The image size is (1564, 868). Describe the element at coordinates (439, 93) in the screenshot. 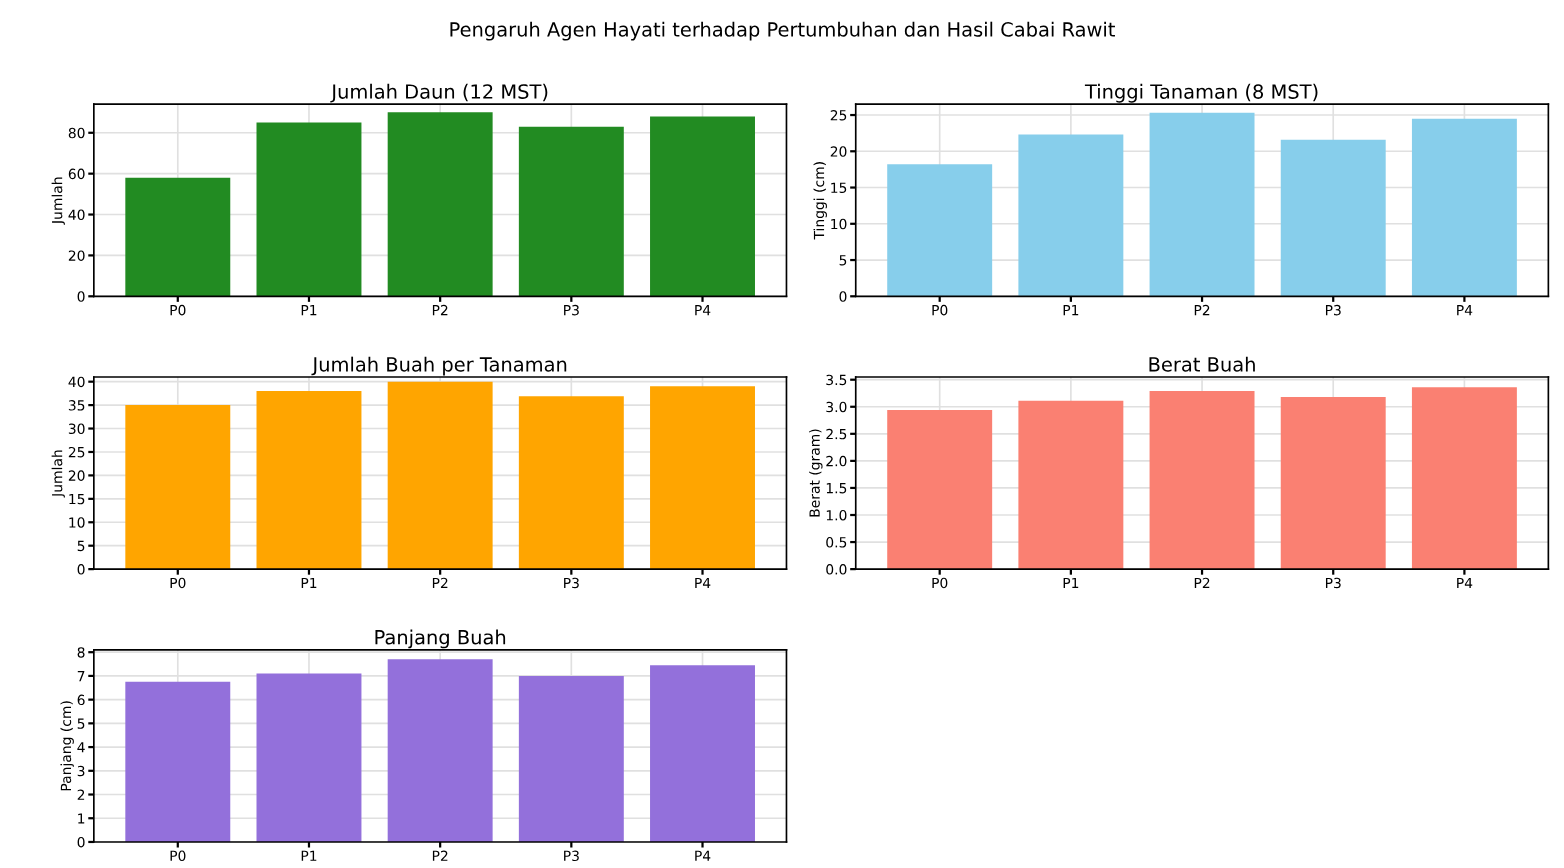

I see `chart-title: Jumlah Daun (12 MST)` at that location.